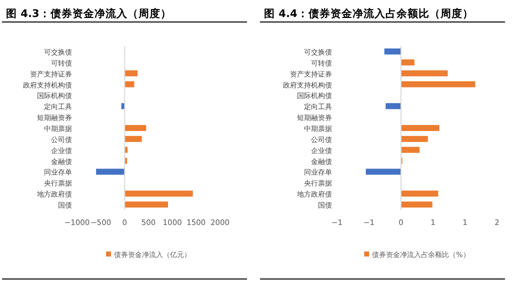  What do you see at coordinates (89, 13) in the screenshot?
I see `chart-title: 图 4.3：债券资金净流入（周度）` at bounding box center [89, 13].